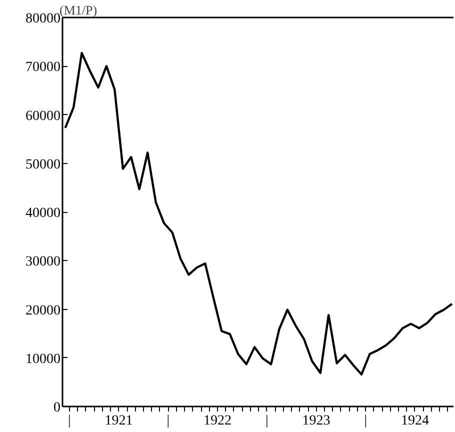 This screenshot has width=455, height=432. Describe the element at coordinates (43, 164) in the screenshot. I see `y-tick-label: 50000` at that location.